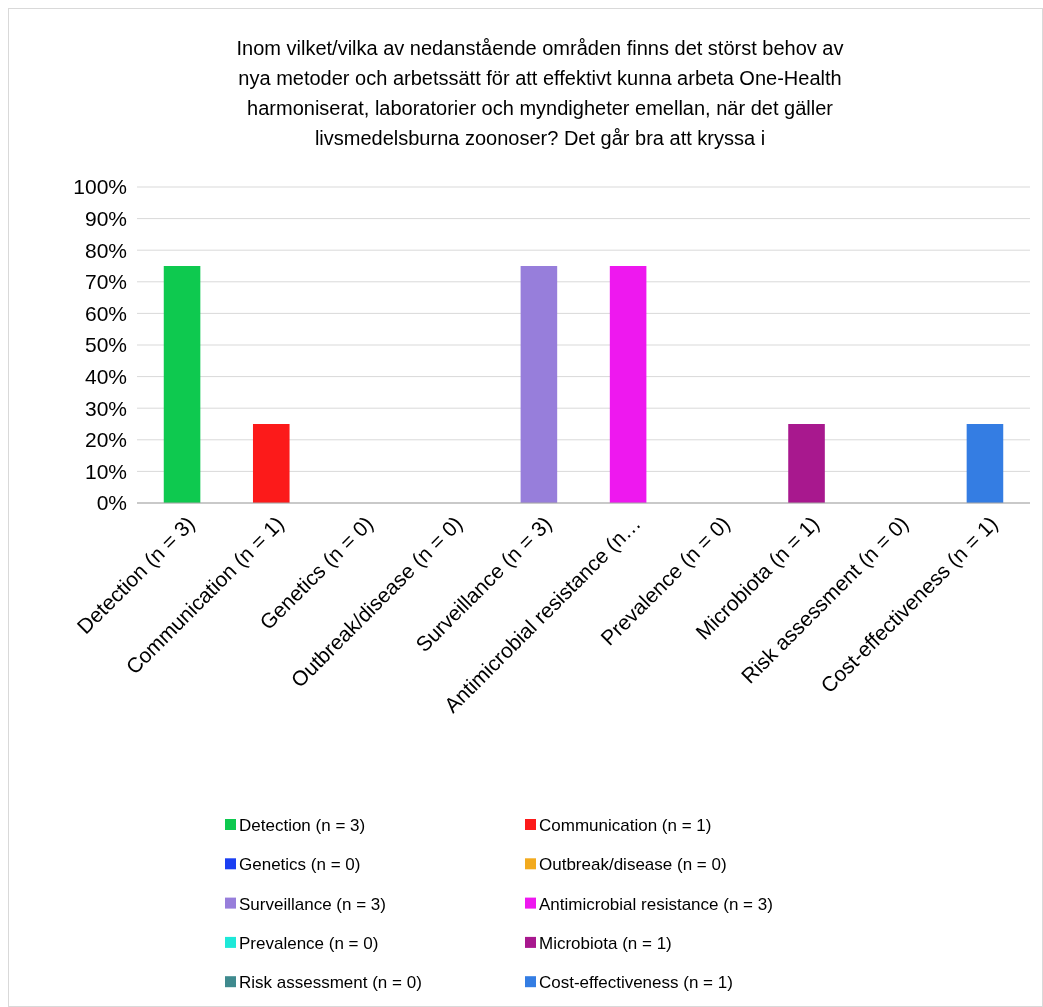 This screenshot has height=1007, width=1043. Describe the element at coordinates (625, 825) in the screenshot. I see `legend-label: Communication (n = 1)` at that location.